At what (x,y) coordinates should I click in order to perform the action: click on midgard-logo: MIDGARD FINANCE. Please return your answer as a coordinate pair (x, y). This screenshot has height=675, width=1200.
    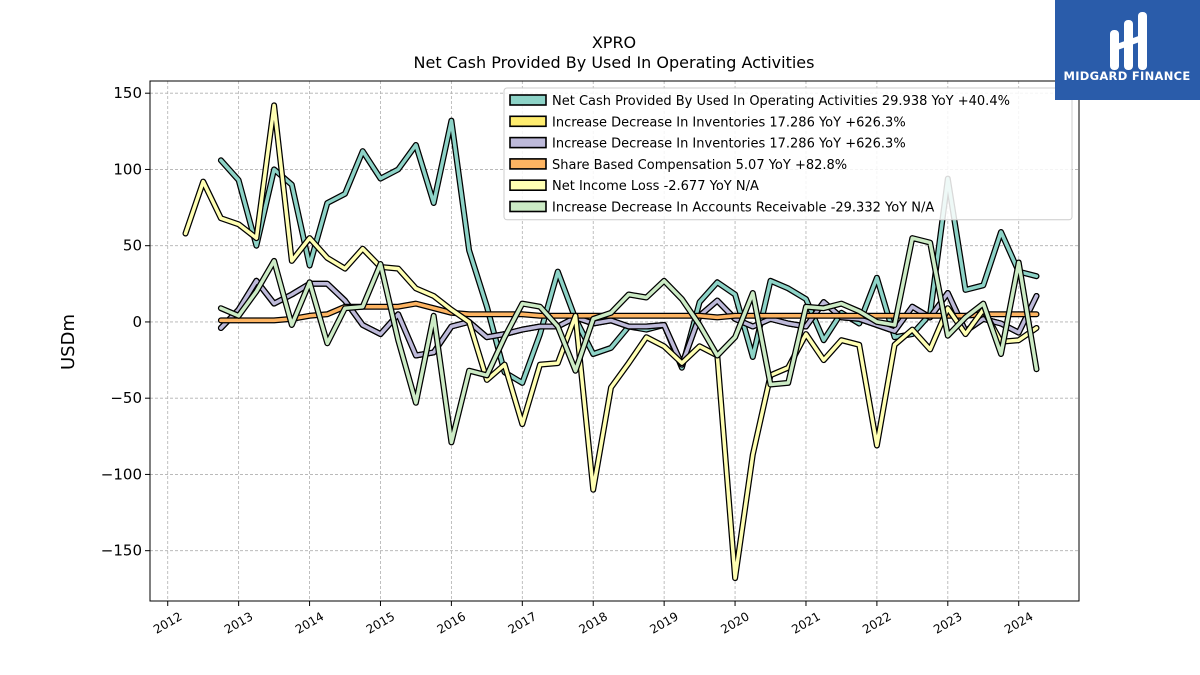
    Looking at the image, I should click on (1127, 50).